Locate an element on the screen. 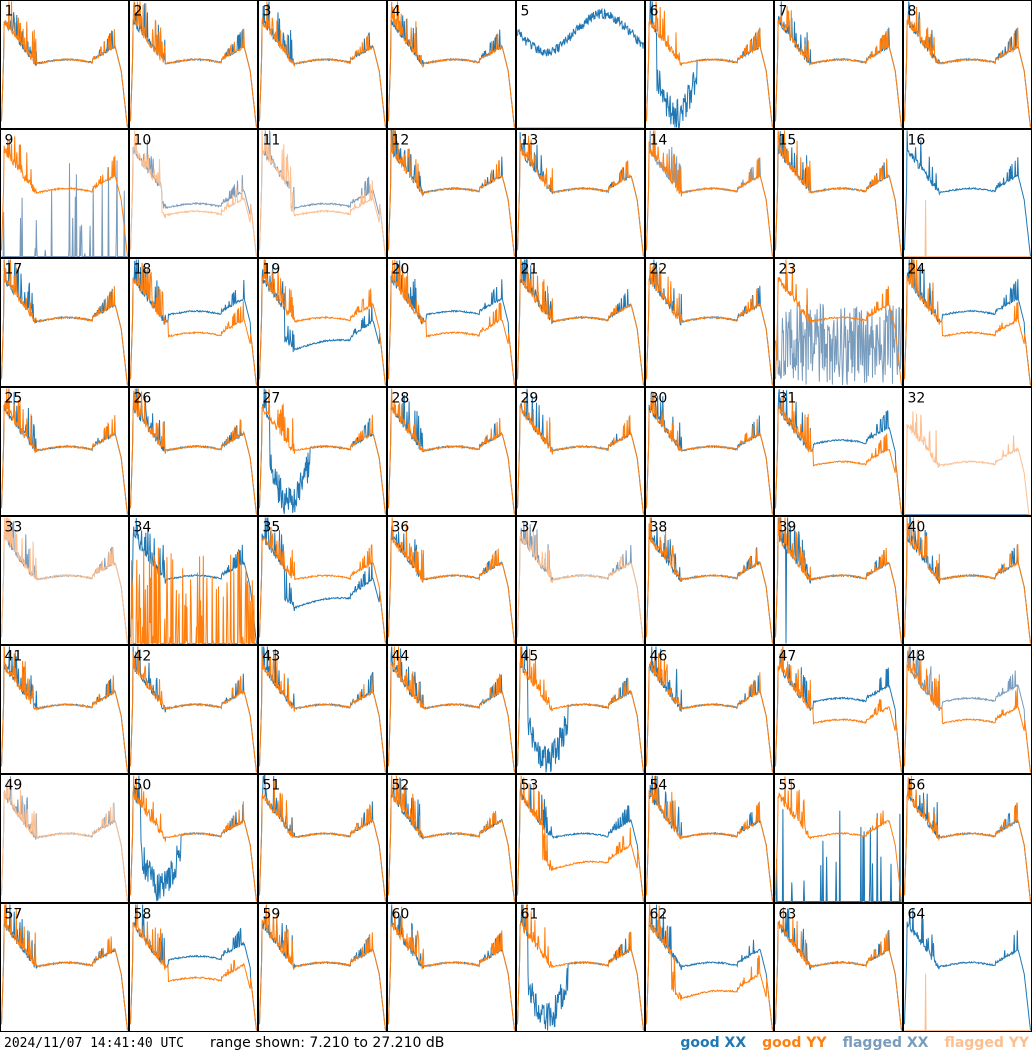  antenna-panel-43: 43 is located at coordinates (322, 709).